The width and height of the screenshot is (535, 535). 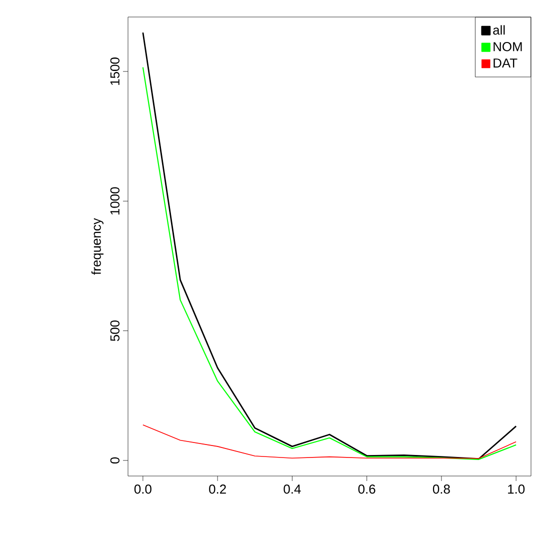 What do you see at coordinates (516, 489) in the screenshot?
I see `x-tick-label: 1.0` at bounding box center [516, 489].